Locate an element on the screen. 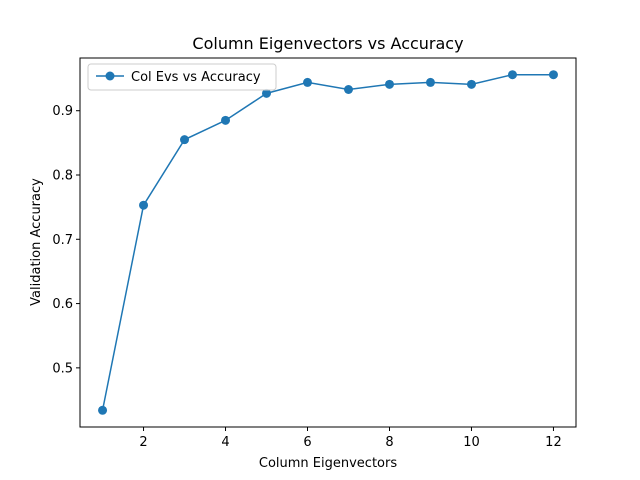 The width and height of the screenshot is (640, 480). y-axis-label: Validation Accuracy is located at coordinates (36, 242).